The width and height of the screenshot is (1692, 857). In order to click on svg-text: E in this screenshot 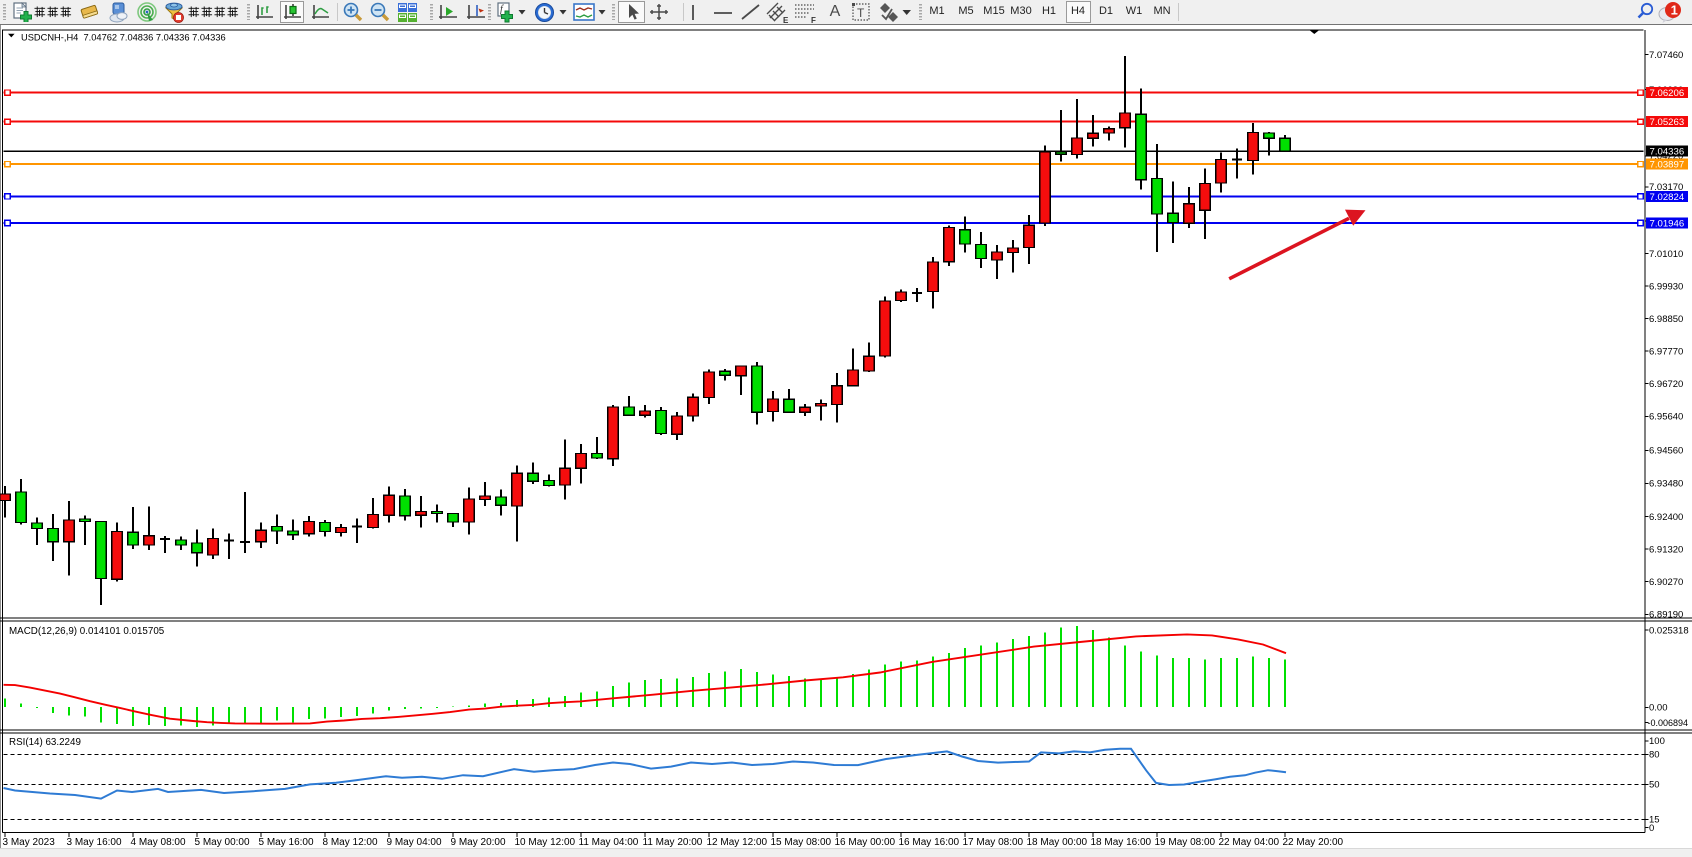, I will do `click(786, 20)`.